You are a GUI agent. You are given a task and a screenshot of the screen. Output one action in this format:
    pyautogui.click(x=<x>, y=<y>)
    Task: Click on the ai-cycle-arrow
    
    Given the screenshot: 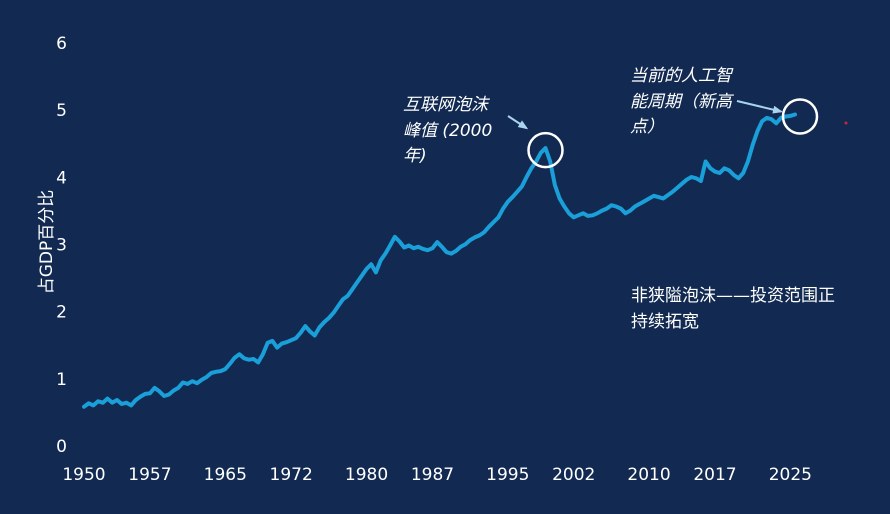 What is the action you would take?
    pyautogui.click(x=759, y=107)
    